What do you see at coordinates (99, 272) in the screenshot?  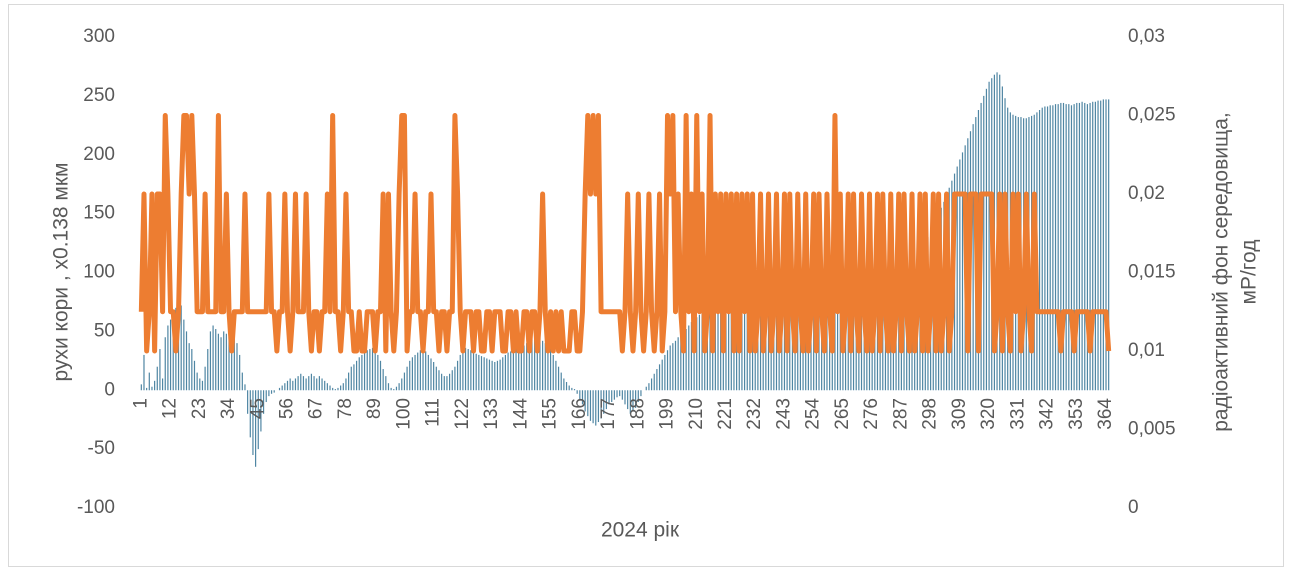 I see `y-tick-label: 100` at bounding box center [99, 272].